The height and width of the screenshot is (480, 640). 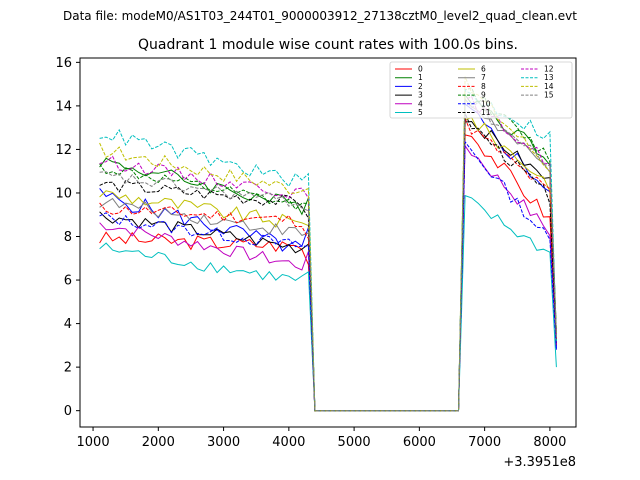 What do you see at coordinates (93, 442) in the screenshot?
I see `x-tick-label-1000: 1000` at bounding box center [93, 442].